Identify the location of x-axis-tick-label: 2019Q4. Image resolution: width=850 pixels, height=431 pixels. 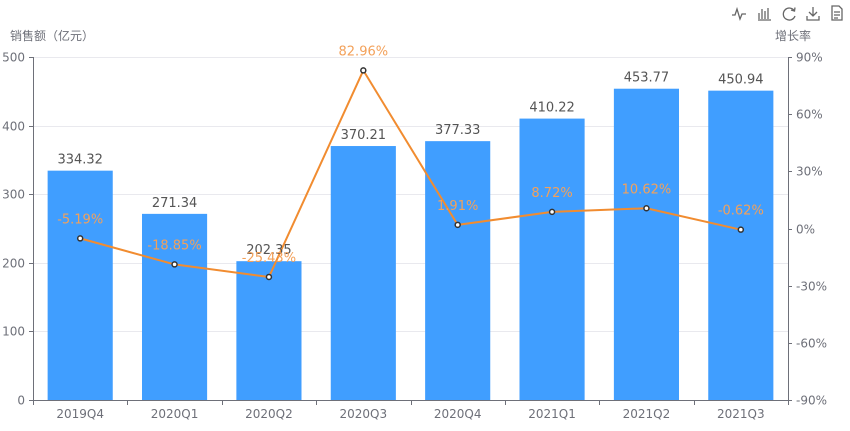
(80, 414).